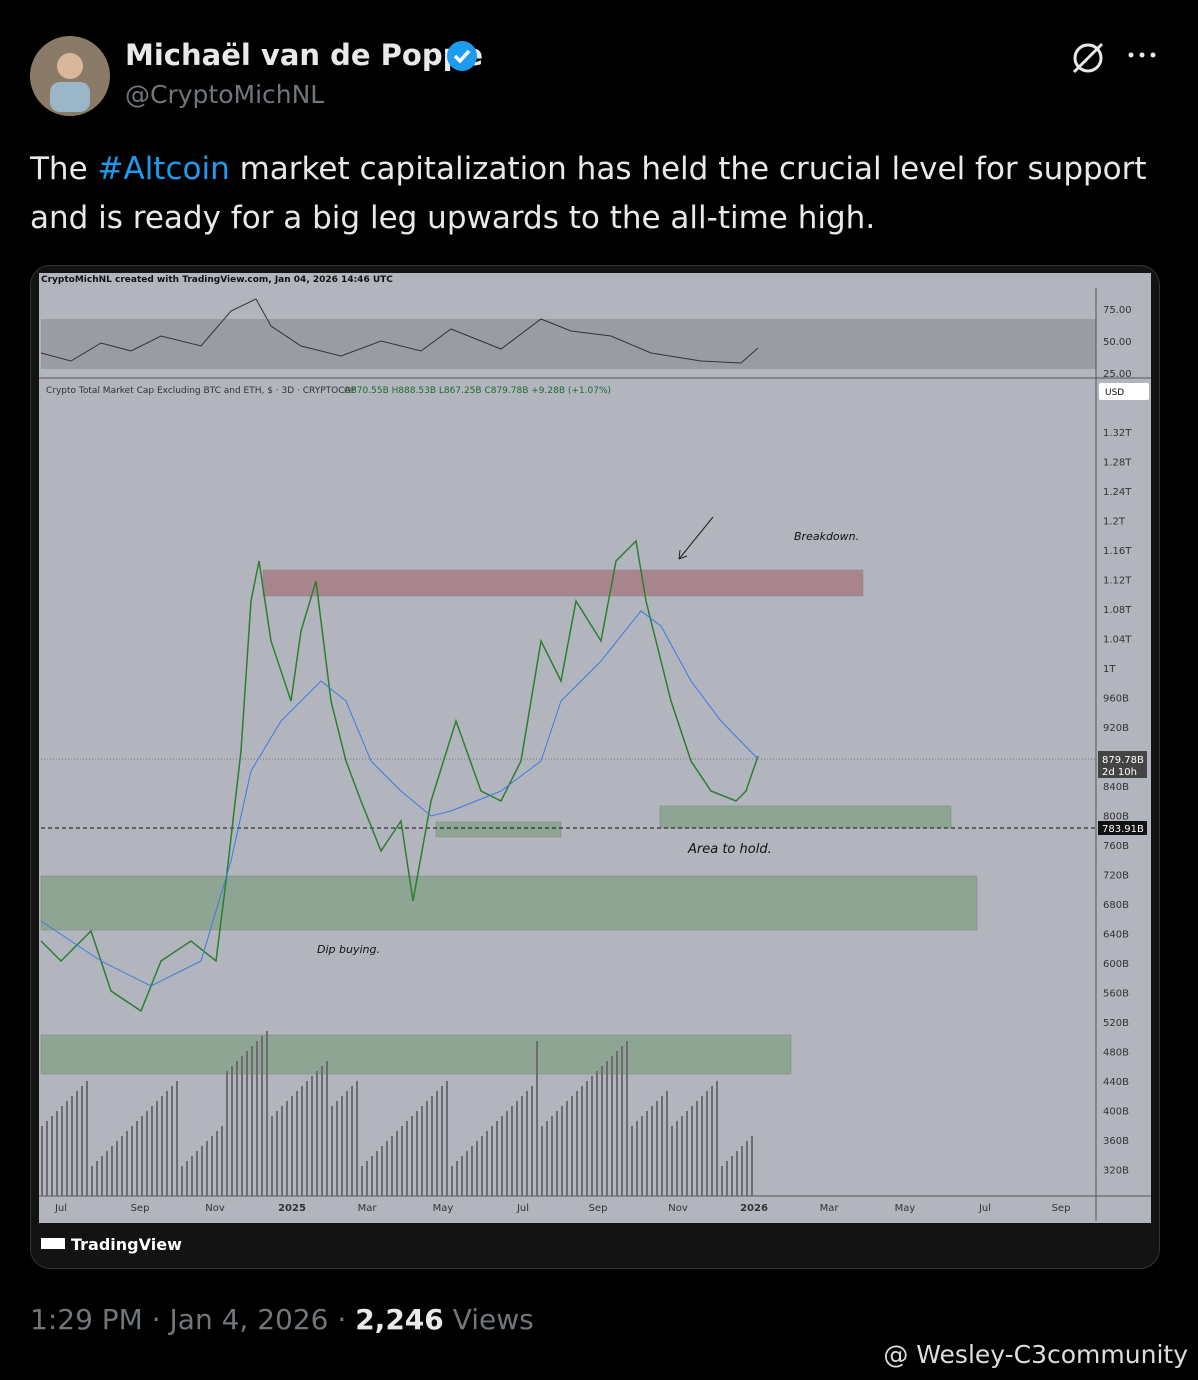 The image size is (1198, 1380). What do you see at coordinates (1109, 669) in the screenshot?
I see `price-tick-label: 1T` at bounding box center [1109, 669].